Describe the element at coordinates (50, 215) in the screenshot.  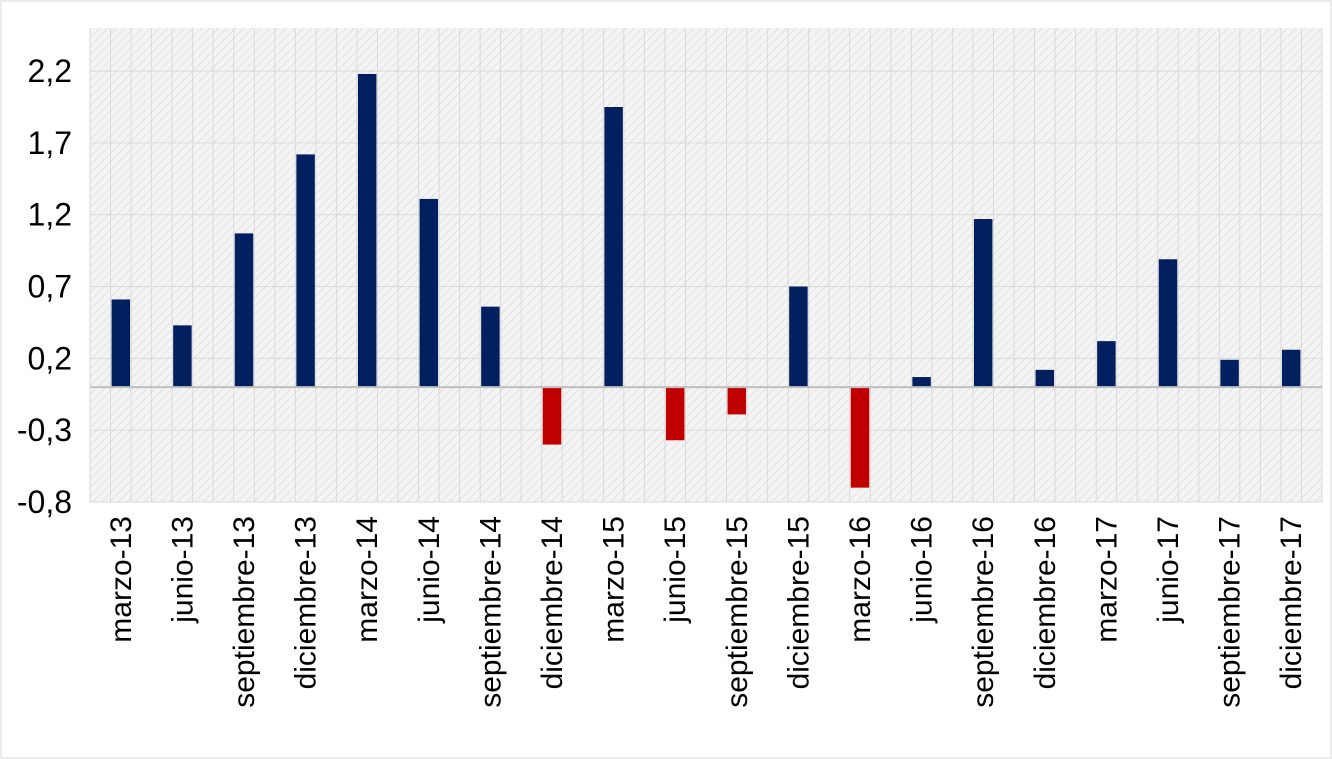
I see `y-tick-label: 1,2` at that location.